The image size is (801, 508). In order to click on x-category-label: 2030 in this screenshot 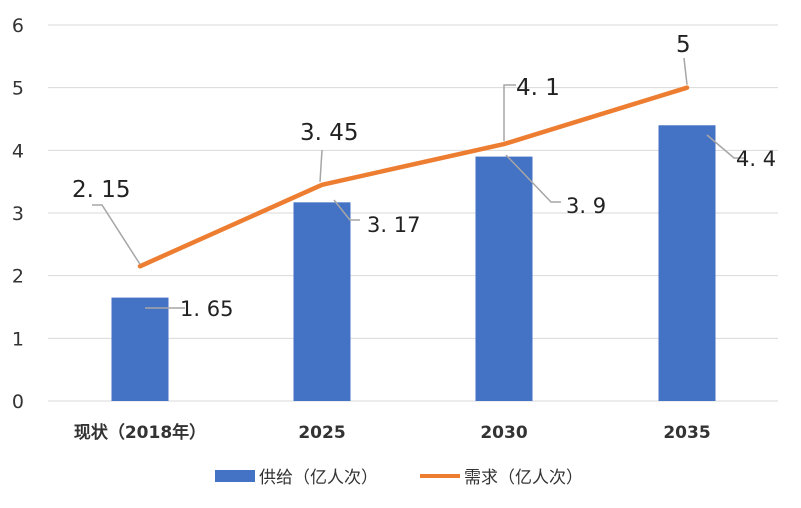, I will do `click(503, 433)`.